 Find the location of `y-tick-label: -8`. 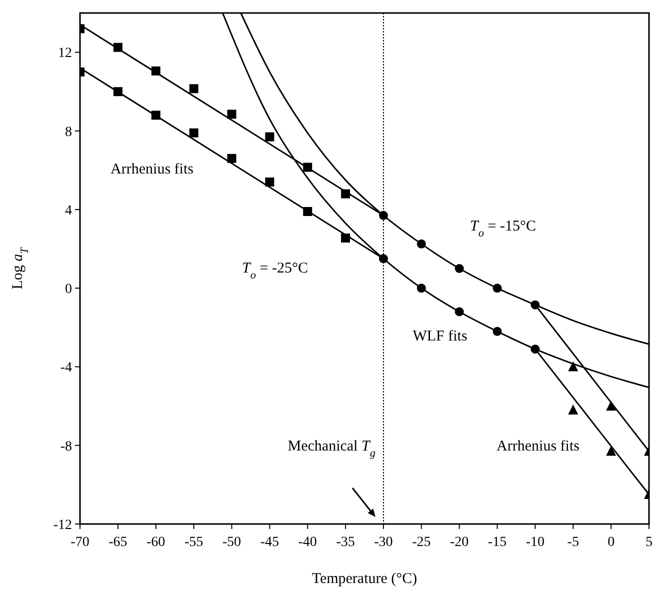

y-tick-label: -8 is located at coordinates (66, 446).